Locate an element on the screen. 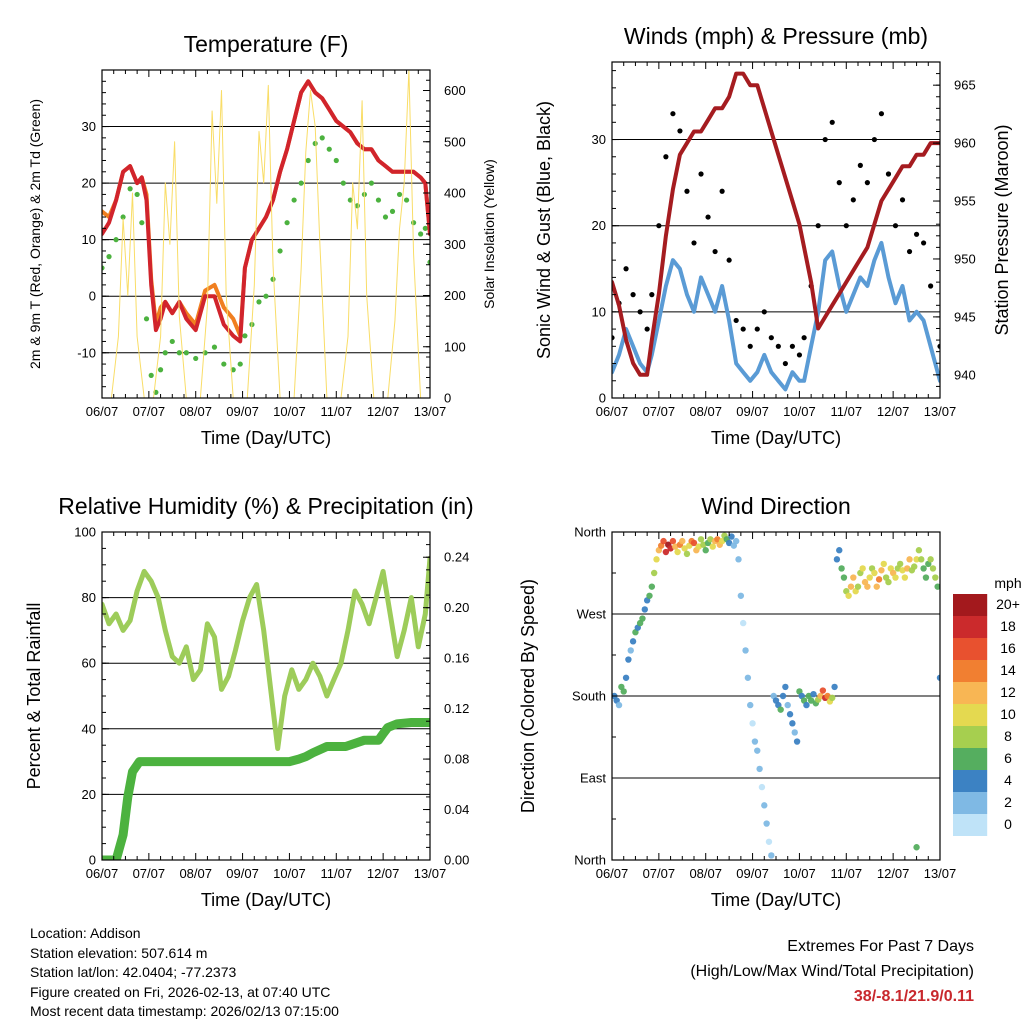 The width and height of the screenshot is (1024, 1024). colorbar-label: 0 is located at coordinates (1008, 824).